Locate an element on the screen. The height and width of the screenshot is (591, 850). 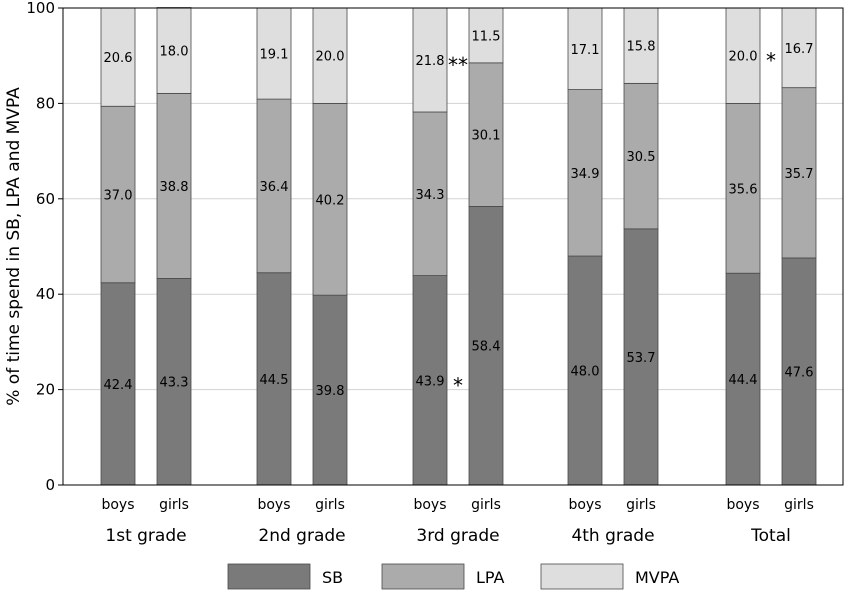
data-label: 11.5 is located at coordinates (486, 36).